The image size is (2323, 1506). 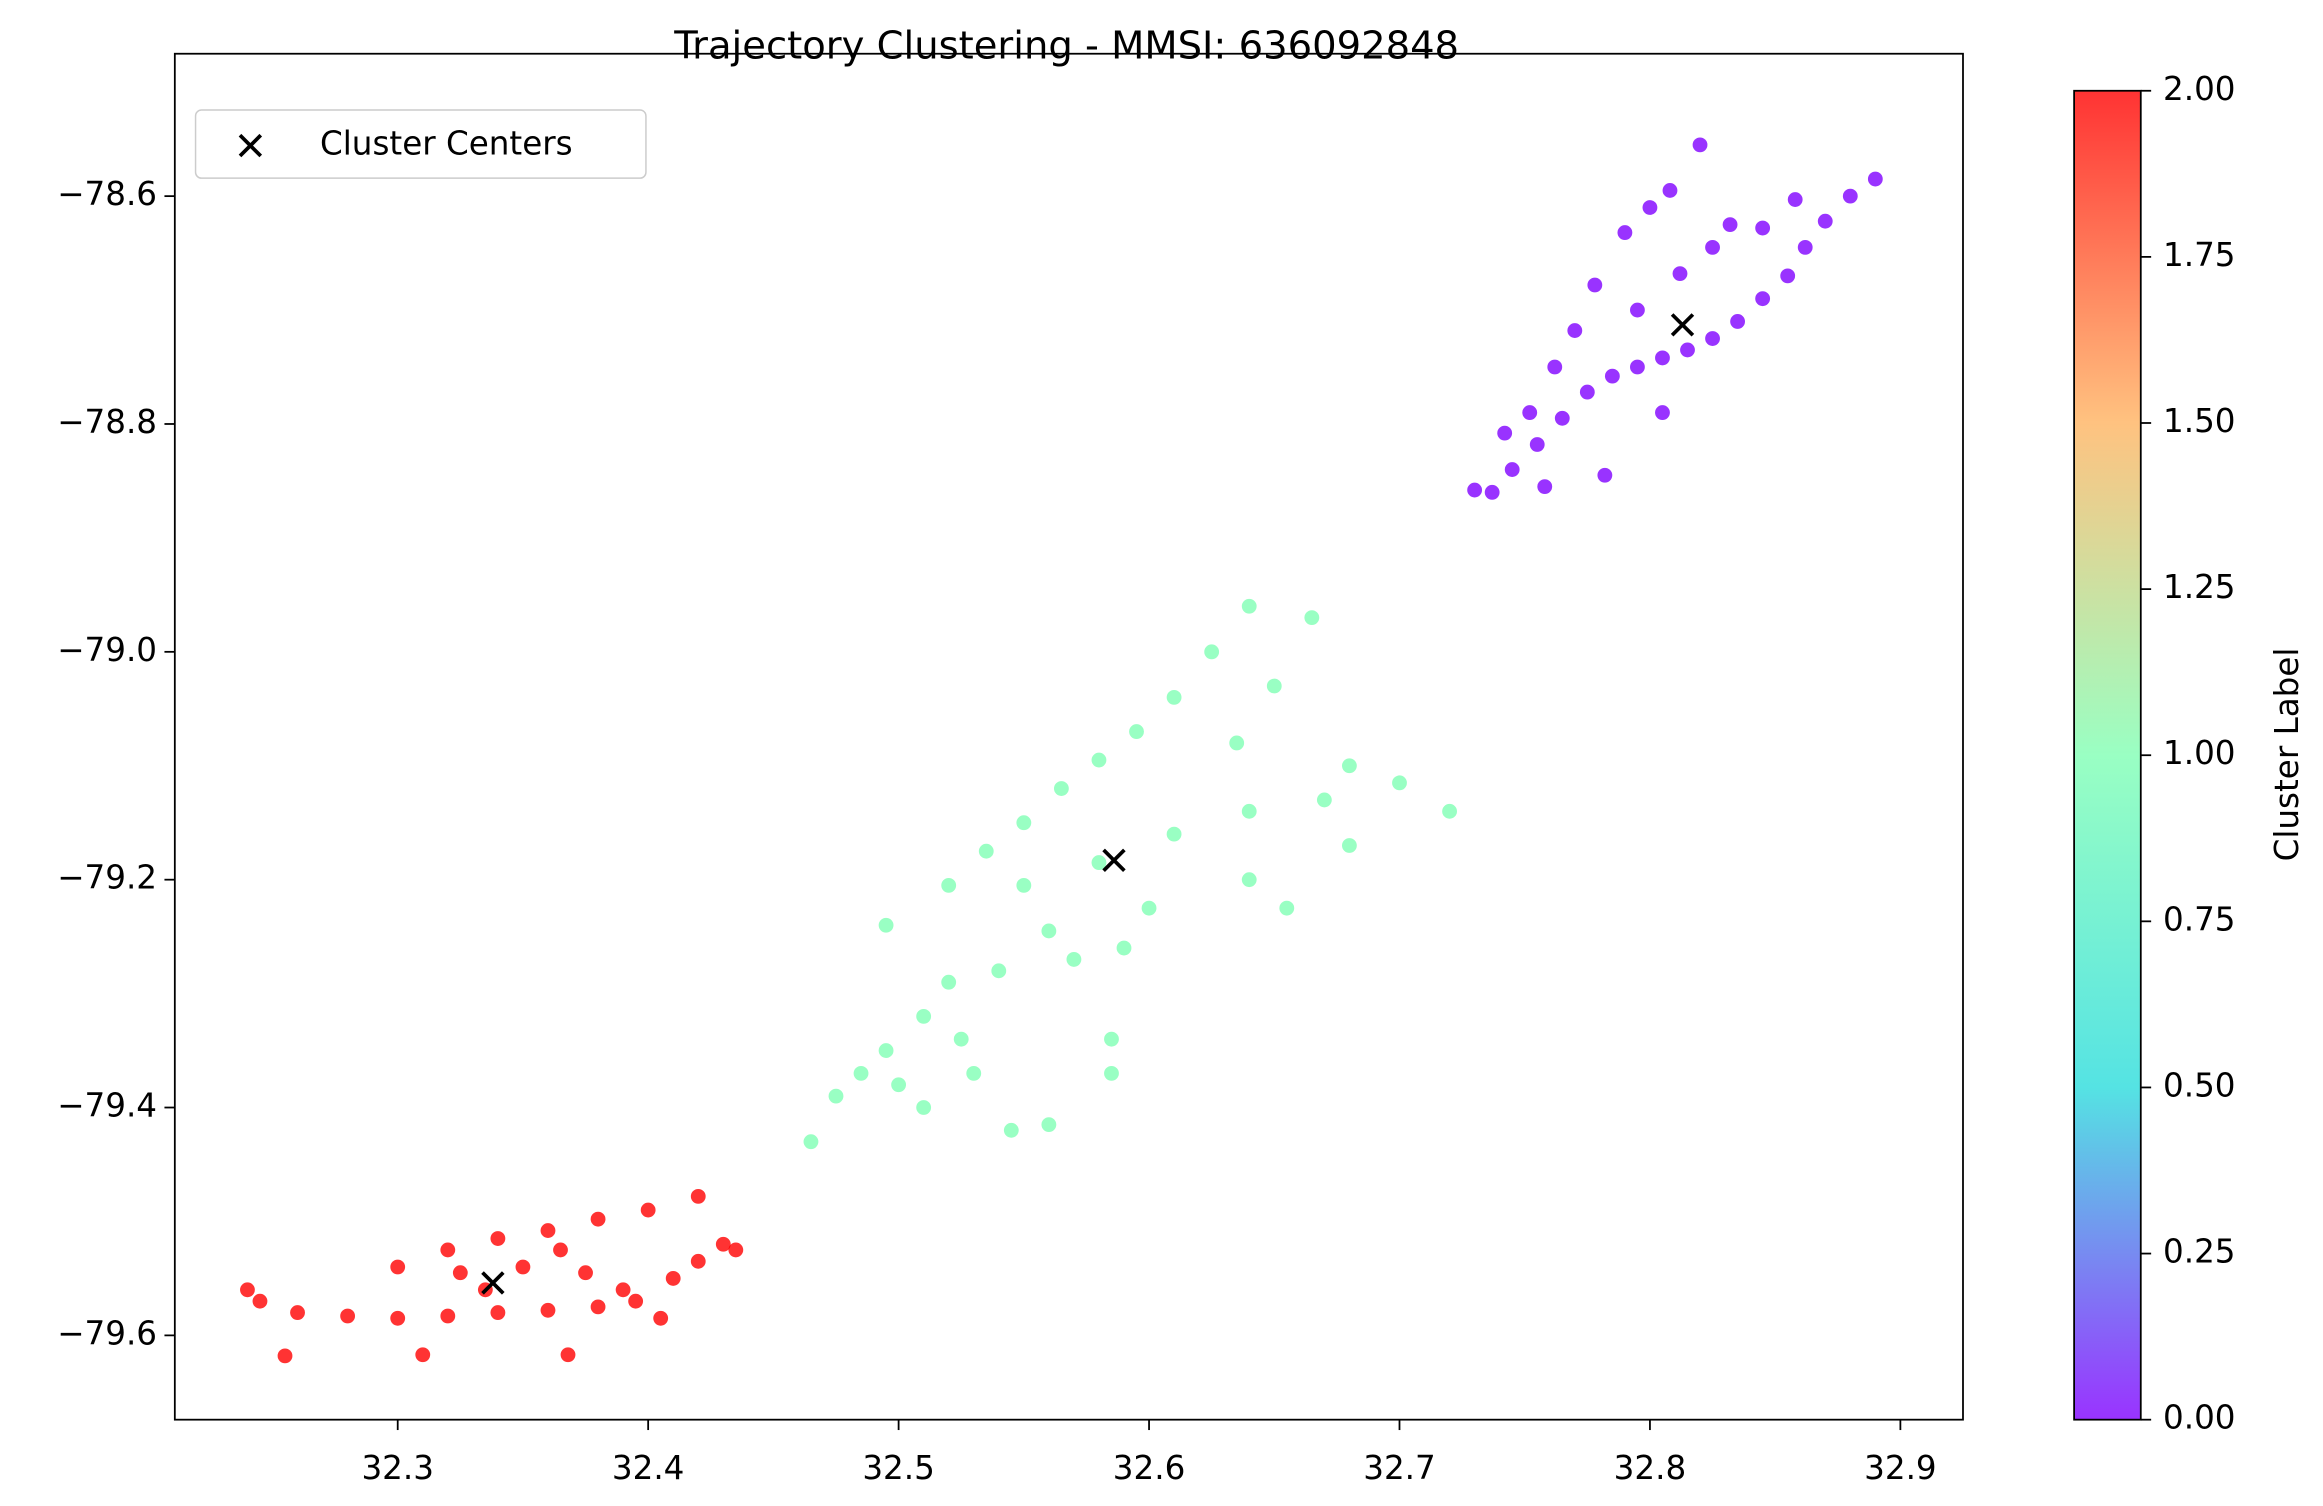 What do you see at coordinates (107, 422) in the screenshot?
I see `y-tick-label: −78.8` at bounding box center [107, 422].